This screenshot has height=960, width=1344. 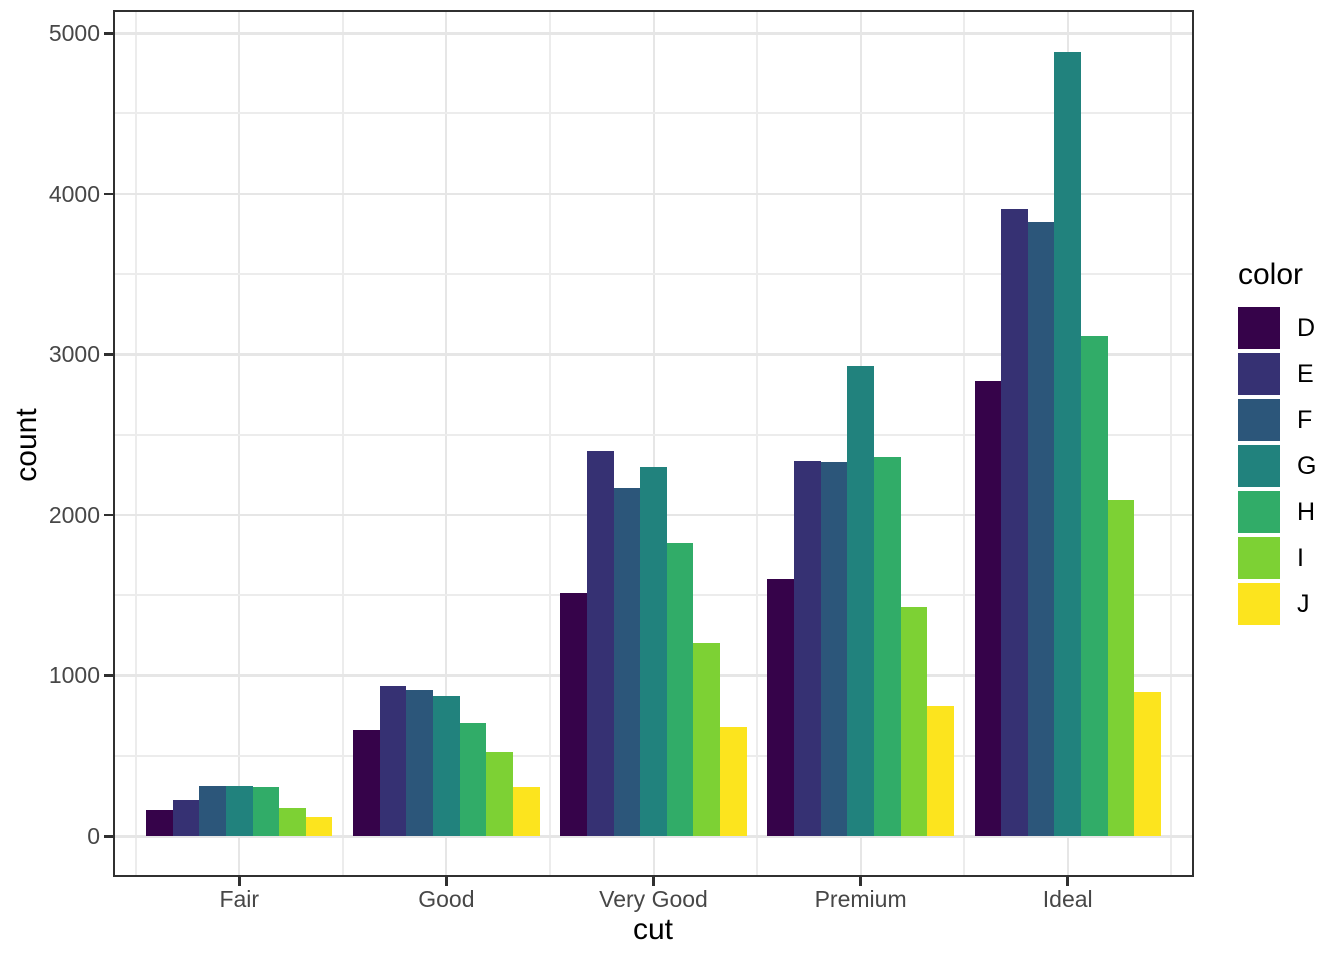 What do you see at coordinates (74, 675) in the screenshot?
I see `y-tick-label-1000: 1000` at bounding box center [74, 675].